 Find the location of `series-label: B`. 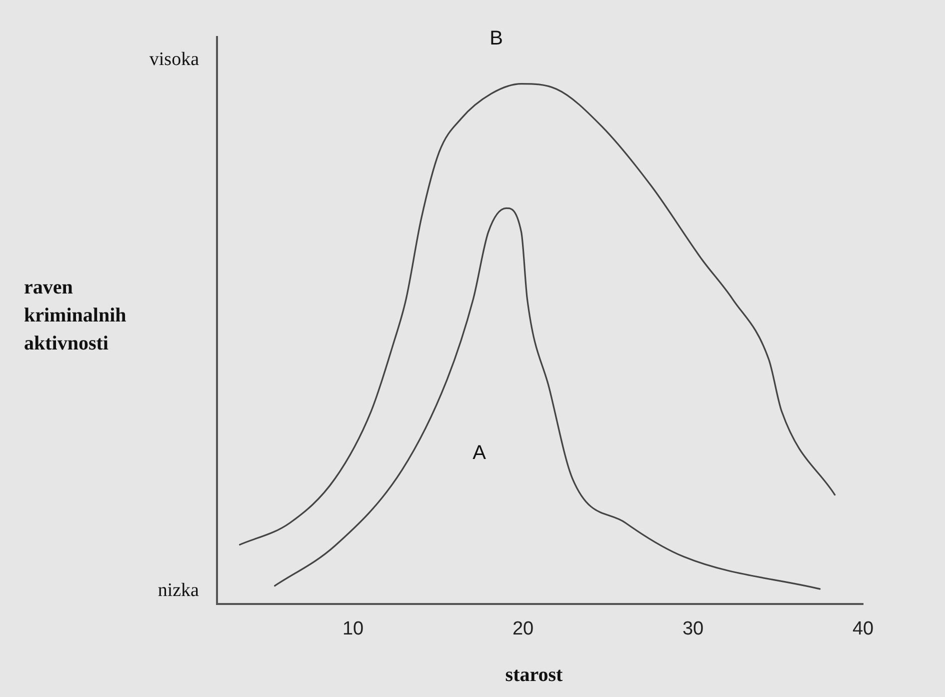

series-label: B is located at coordinates (496, 38).